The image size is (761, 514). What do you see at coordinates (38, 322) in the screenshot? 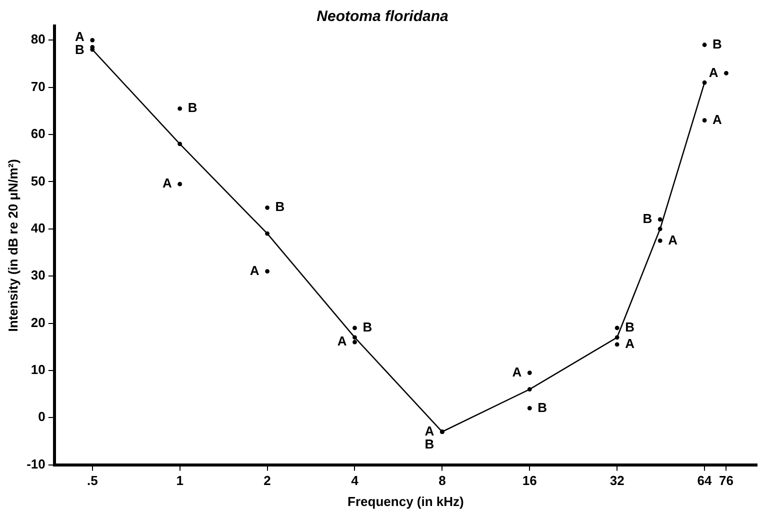
I see `y-tick-label: 20` at bounding box center [38, 322].